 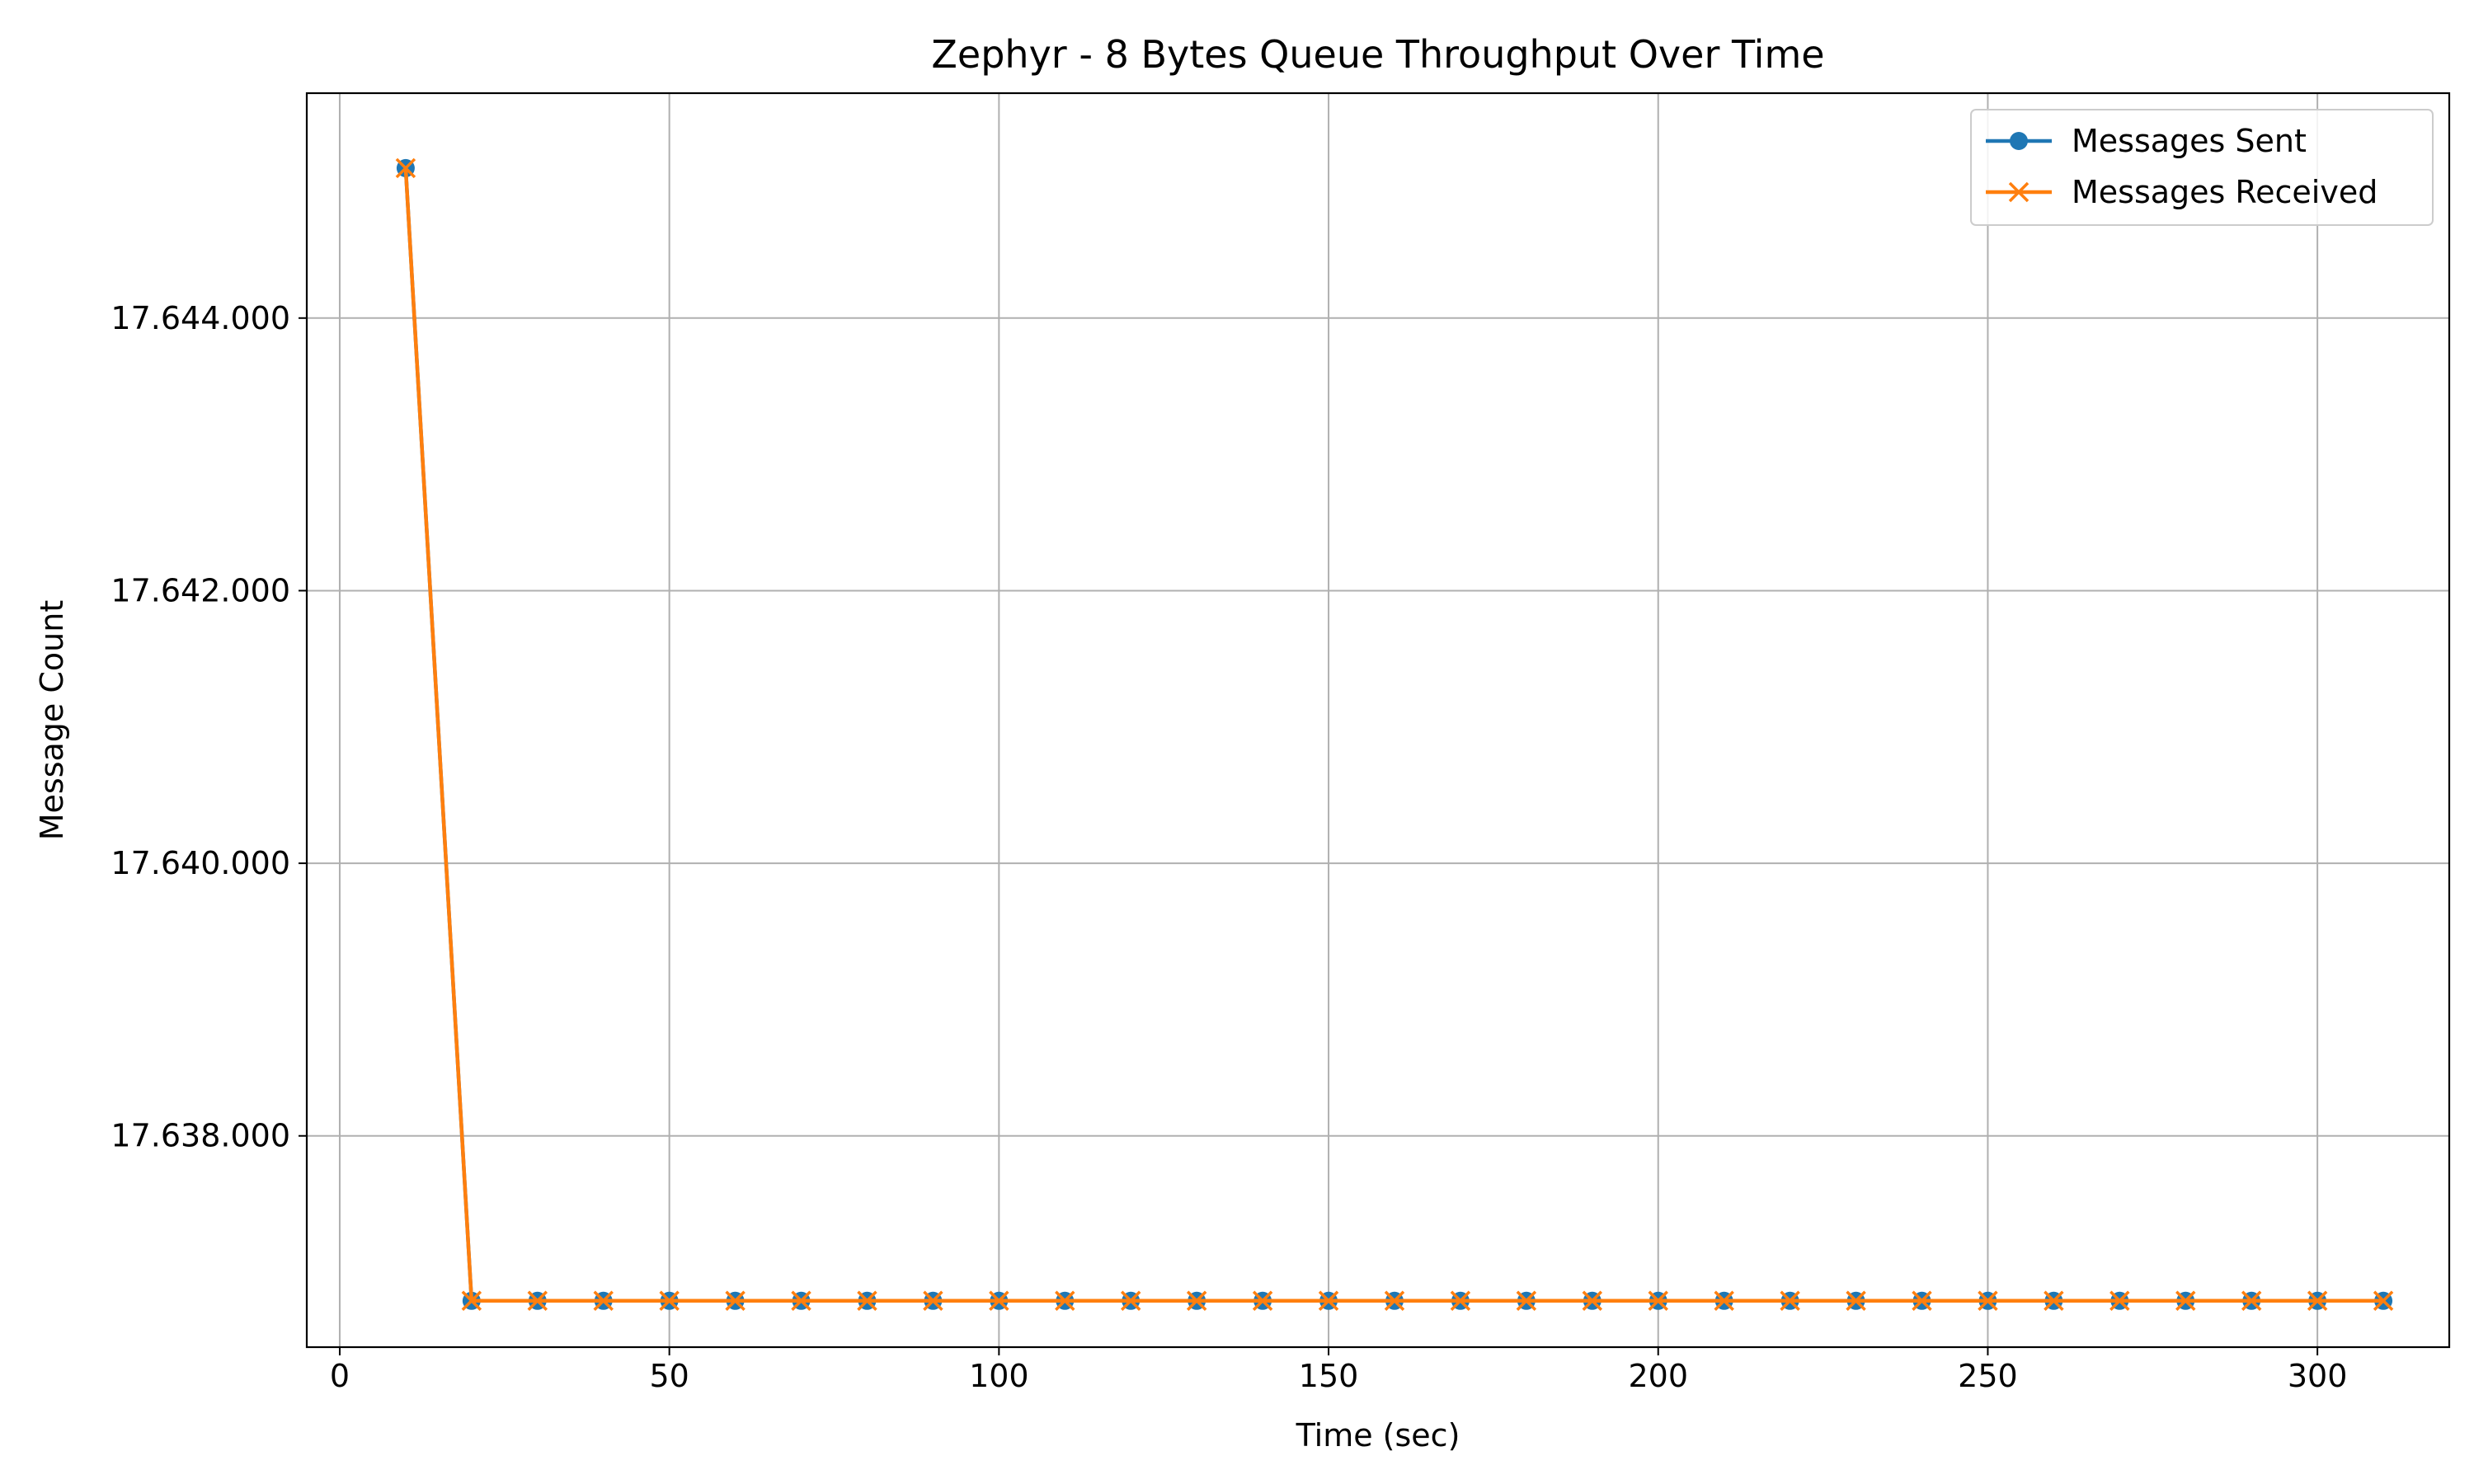 What do you see at coordinates (200, 1136) in the screenshot?
I see `y-tick-label: 17.638.000` at bounding box center [200, 1136].